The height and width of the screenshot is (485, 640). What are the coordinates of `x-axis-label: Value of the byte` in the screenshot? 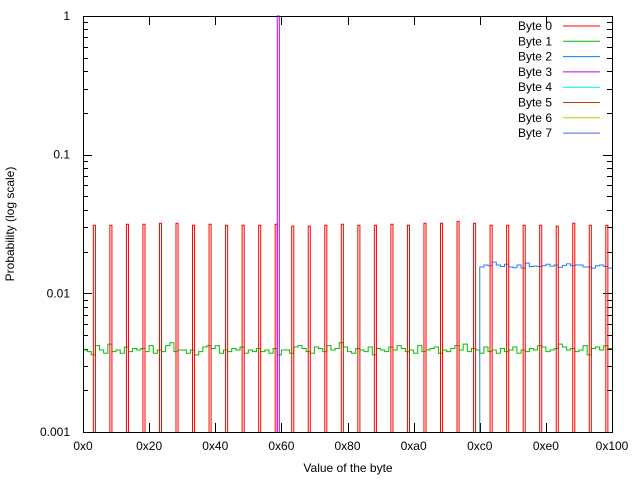 It's located at (348, 468).